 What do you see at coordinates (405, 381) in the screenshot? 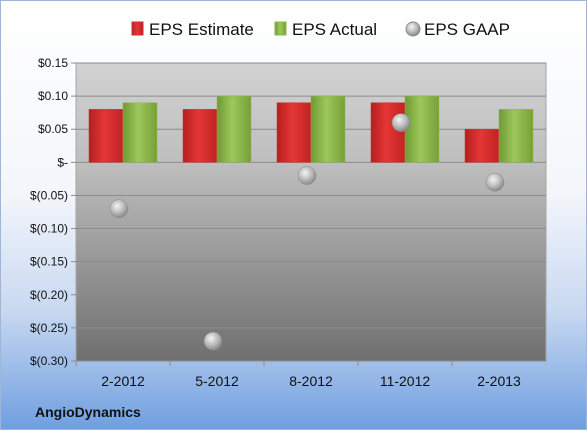
I see `x-tick-label: 11-2012` at bounding box center [405, 381].